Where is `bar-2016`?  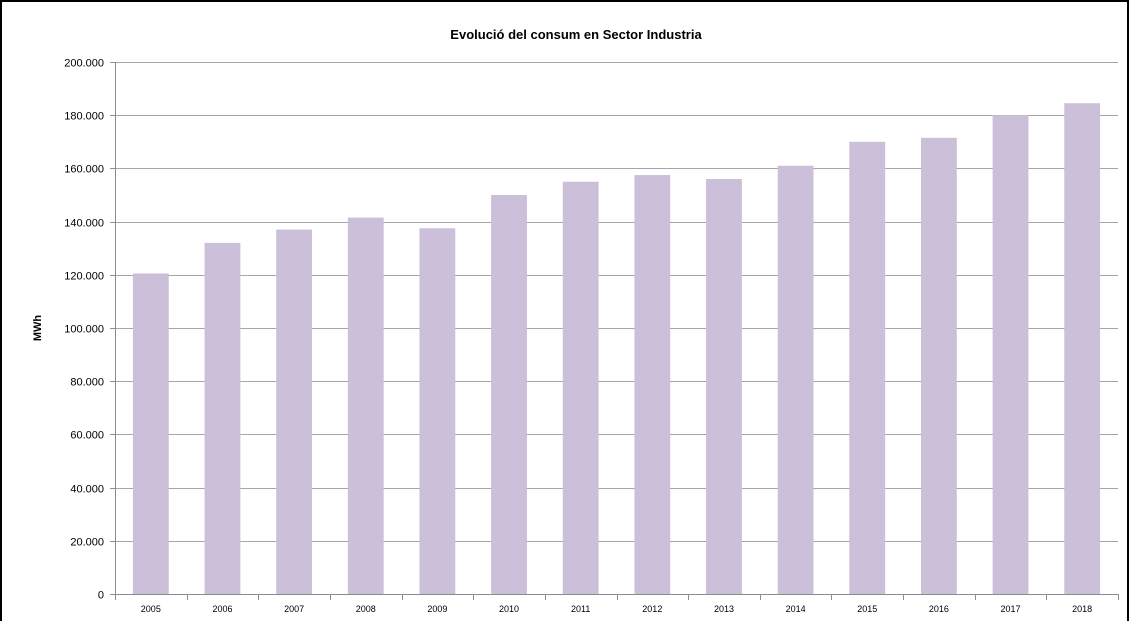 bar-2016 is located at coordinates (938, 365).